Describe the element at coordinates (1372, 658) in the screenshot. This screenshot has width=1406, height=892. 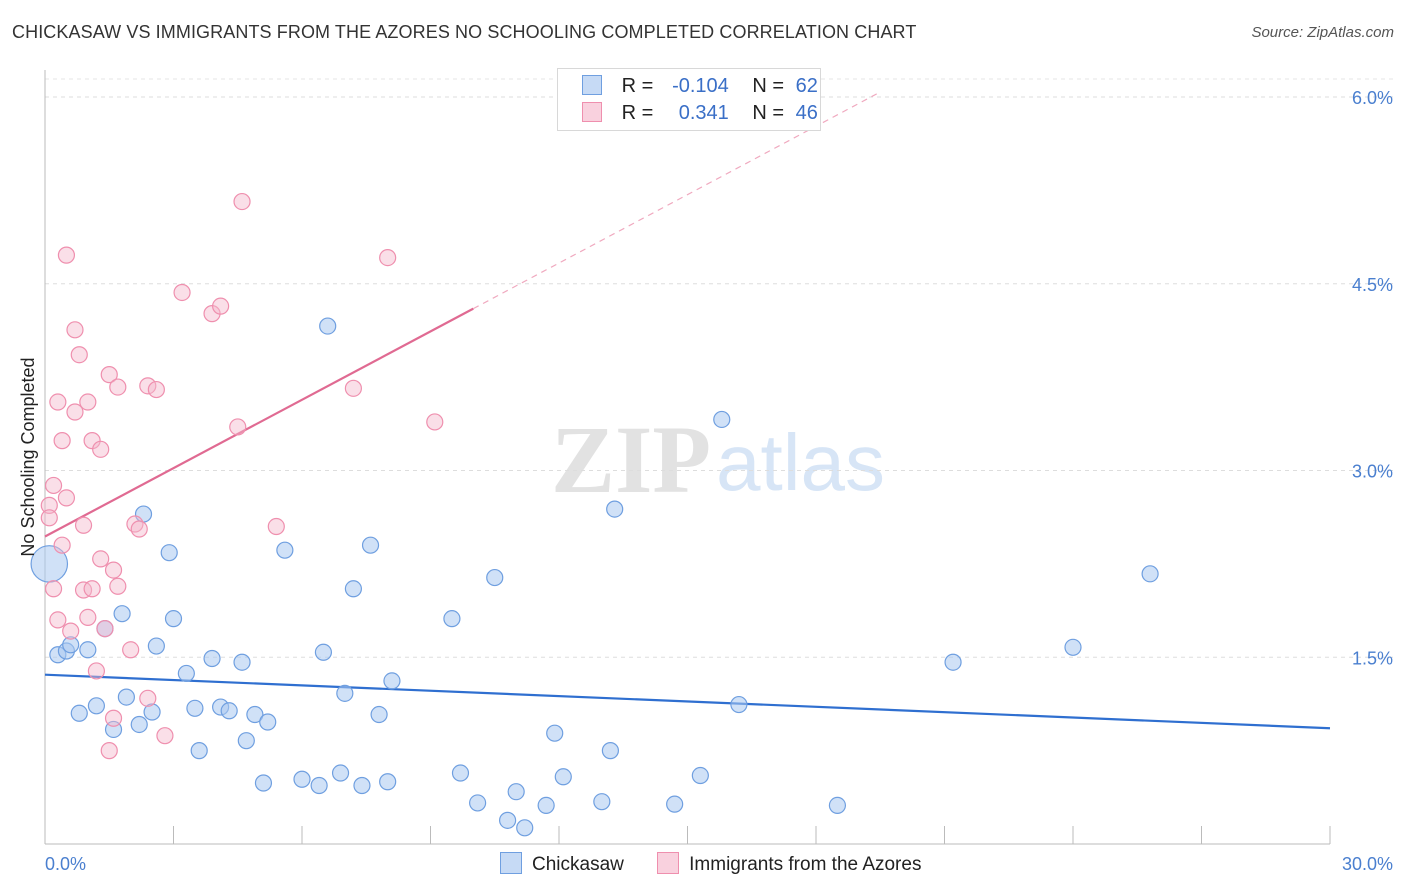
I see `y-tick-label: 1.5%` at that location.